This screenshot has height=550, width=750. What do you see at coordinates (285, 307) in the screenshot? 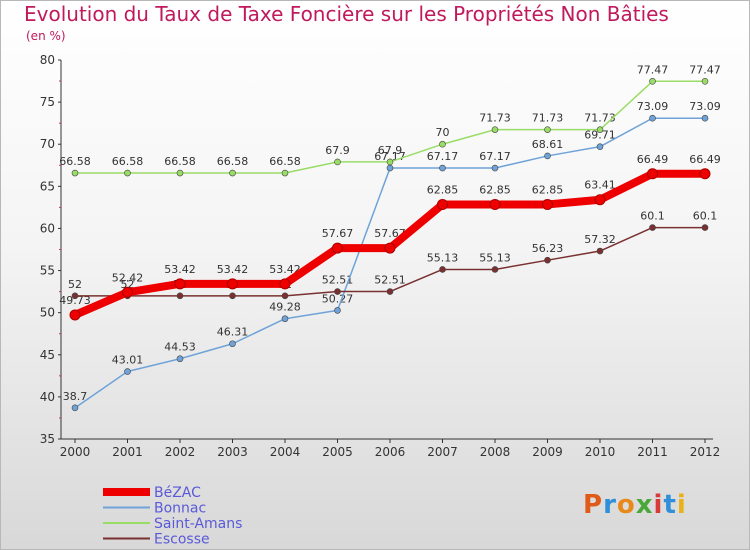
I see `data-label-bonnac: 49.28` at bounding box center [285, 307].